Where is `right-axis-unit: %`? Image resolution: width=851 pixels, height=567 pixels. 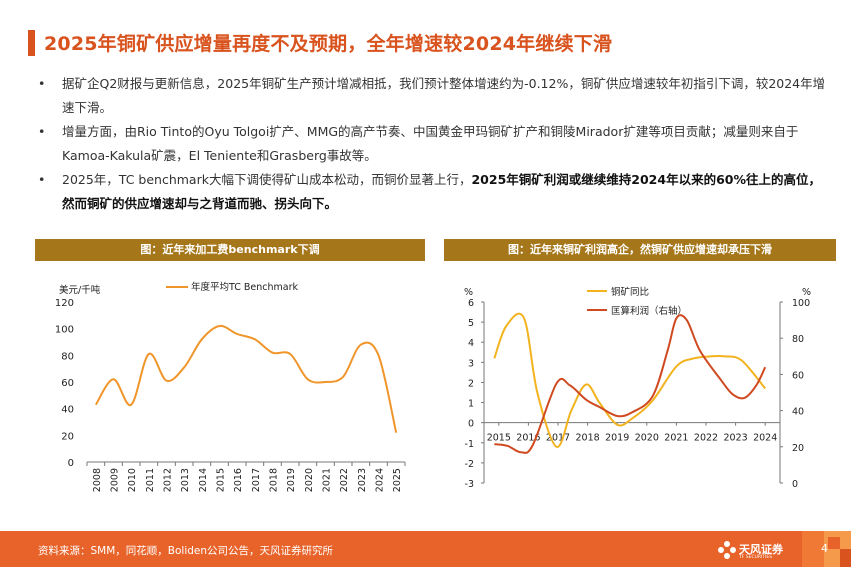
right-axis-unit: % is located at coordinates (806, 292).